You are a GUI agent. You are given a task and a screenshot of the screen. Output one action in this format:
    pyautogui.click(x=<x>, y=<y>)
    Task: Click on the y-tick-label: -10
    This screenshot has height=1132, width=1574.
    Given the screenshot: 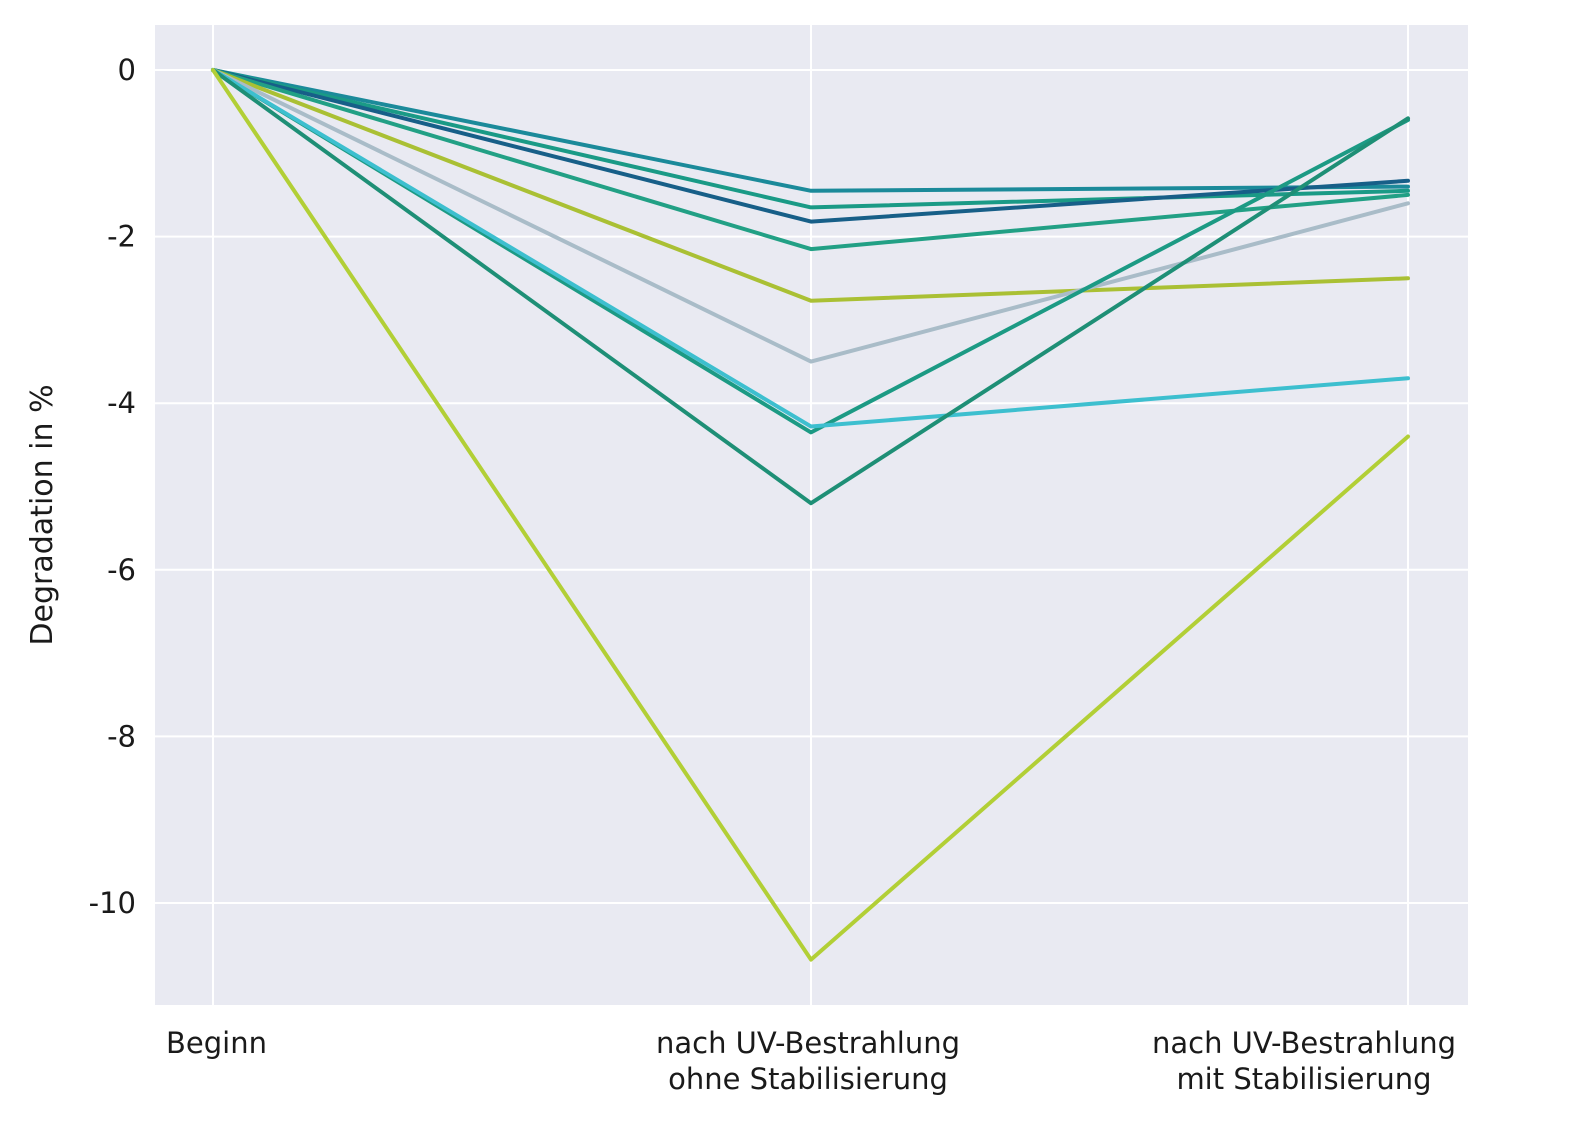 What is the action you would take?
    pyautogui.click(x=112, y=903)
    